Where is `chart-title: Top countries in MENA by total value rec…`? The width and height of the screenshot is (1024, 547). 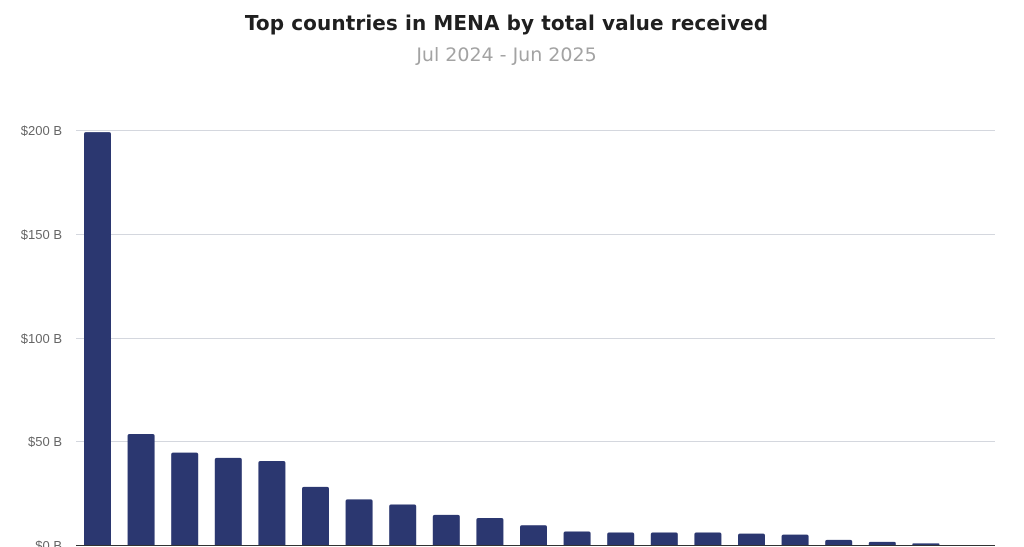
chart-title: Top countries in MENA by total value rec… is located at coordinates (506, 23).